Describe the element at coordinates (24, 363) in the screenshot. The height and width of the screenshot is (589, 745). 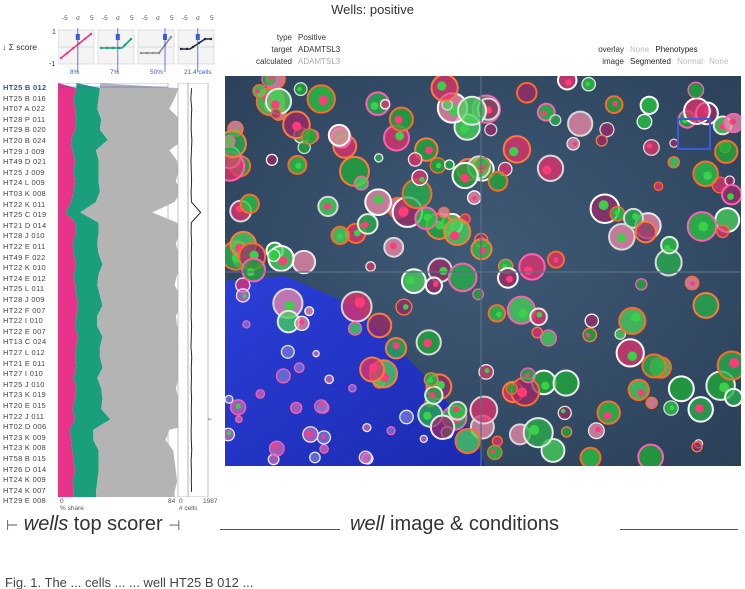
I see `well-row-label: HT21 E 011` at that location.